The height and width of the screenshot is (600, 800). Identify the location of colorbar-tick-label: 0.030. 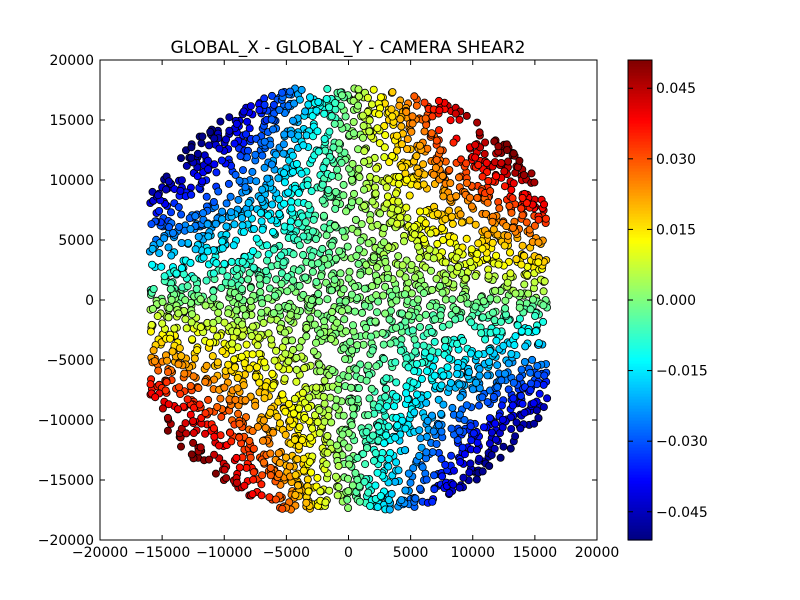
(676, 160).